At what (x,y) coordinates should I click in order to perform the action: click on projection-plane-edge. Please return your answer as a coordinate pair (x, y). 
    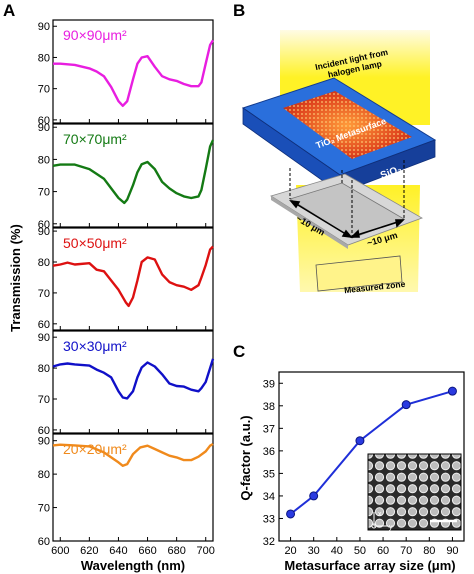
    Looking at the image, I should click on (309, 222).